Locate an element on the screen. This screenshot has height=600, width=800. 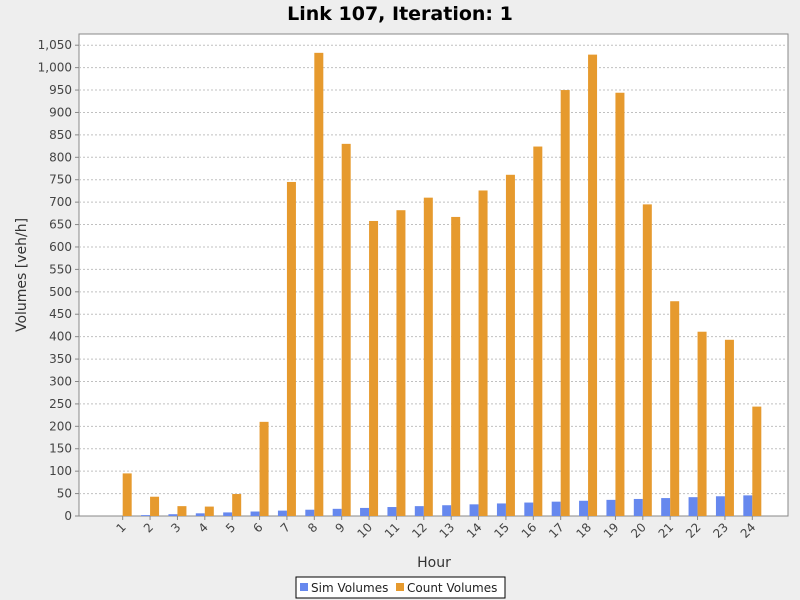
y-tick-label: 650 is located at coordinates (60, 225).